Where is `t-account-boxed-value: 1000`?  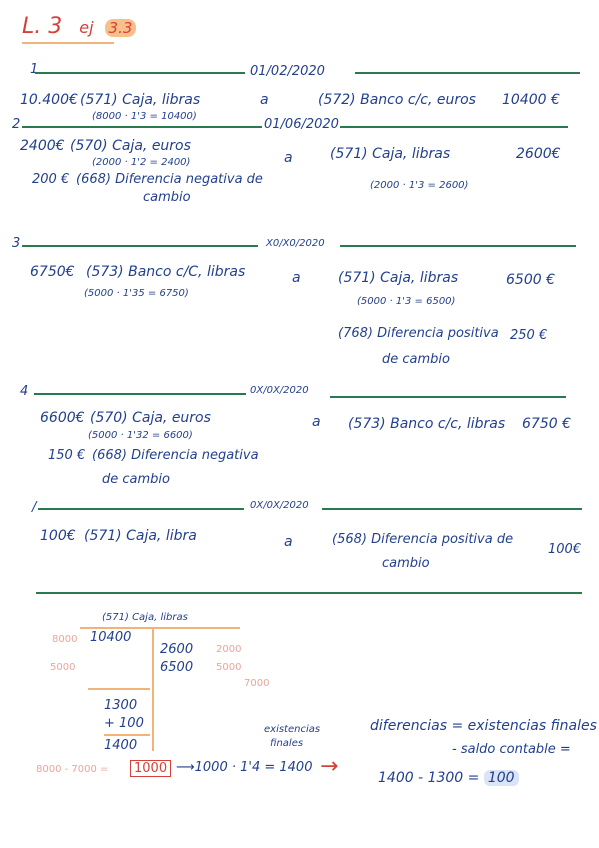
t-account-boxed-value: 1000 is located at coordinates (151, 768).